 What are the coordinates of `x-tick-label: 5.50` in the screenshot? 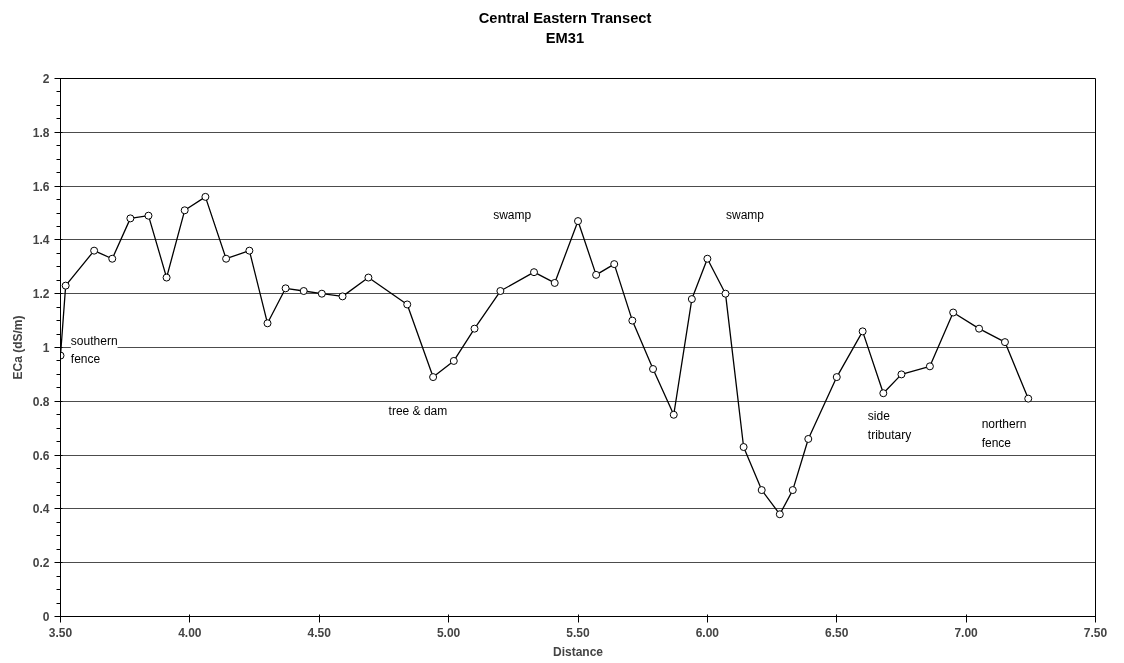 It's located at (578, 632).